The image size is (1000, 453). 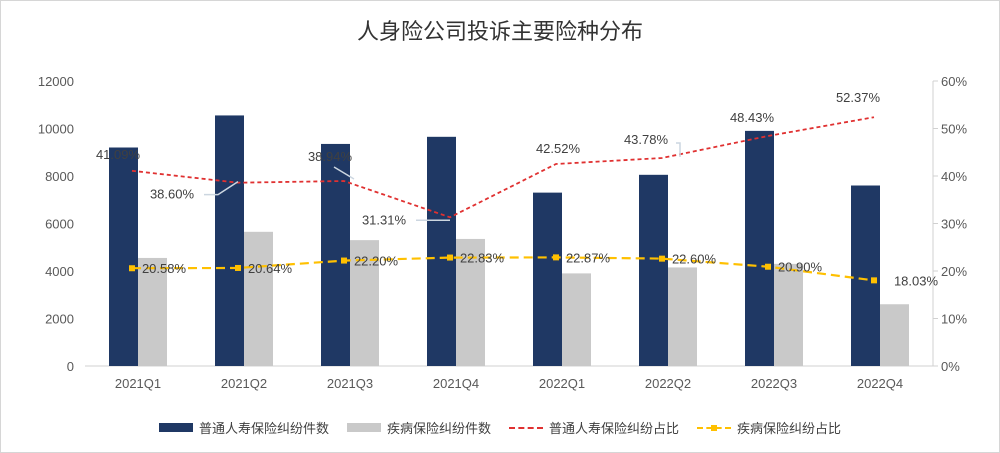 I want to click on x-tick-label: 2021Q2, so click(x=244, y=383).